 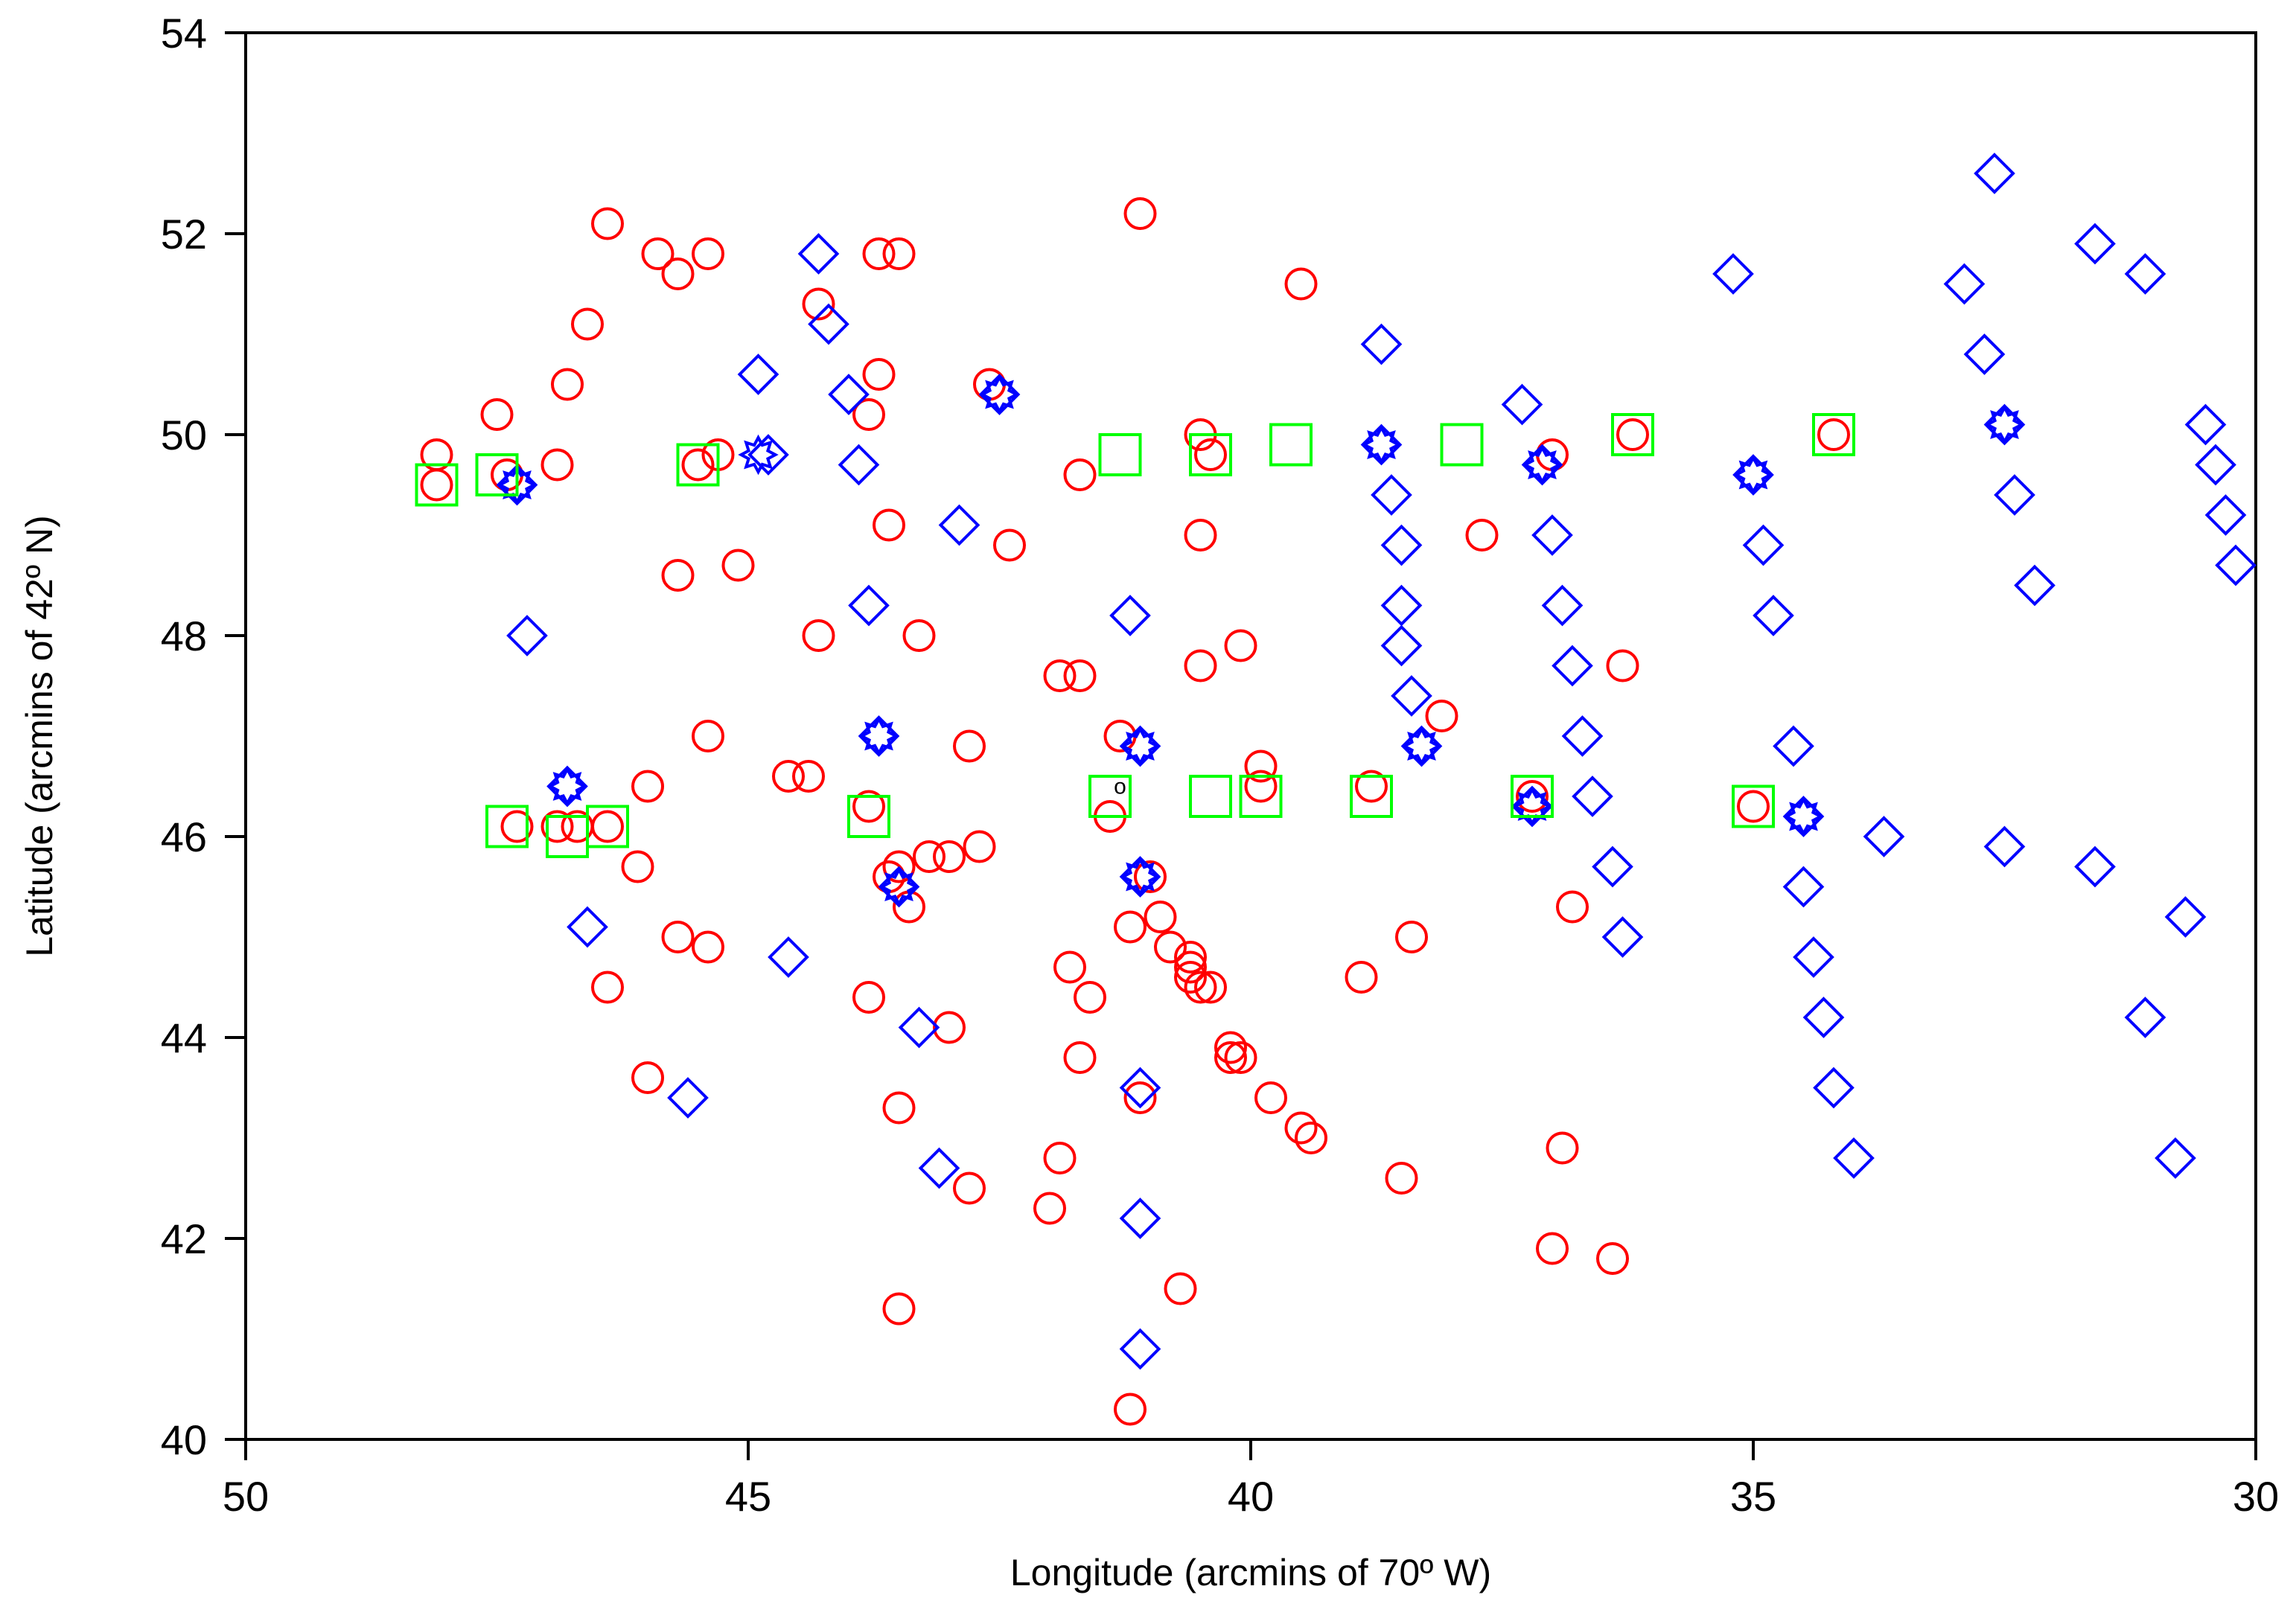 I want to click on y-tick-label: 46, so click(x=184, y=836).